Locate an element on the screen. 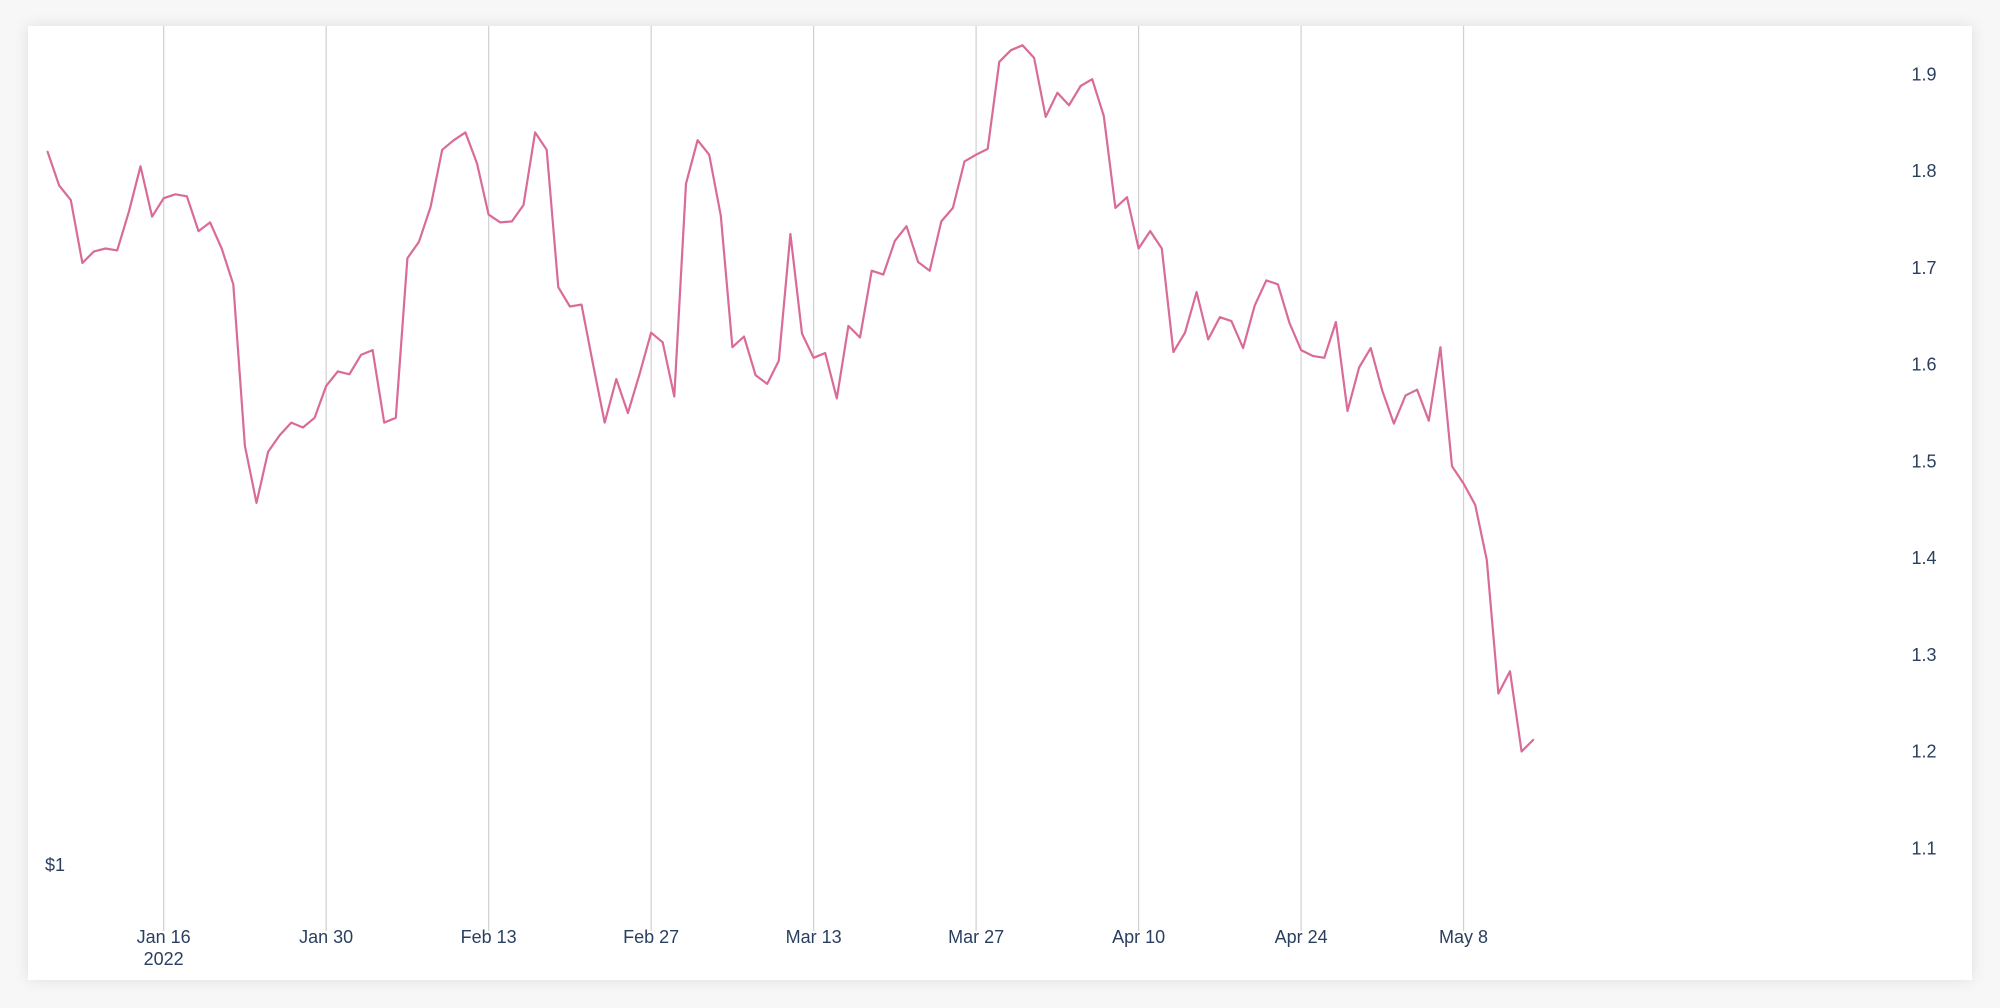  y-axis-tick-labels: 1.1 1.2 1.3 1.4 1.5 1.6 1.7 1.8 1.9 is located at coordinates (1923, 461).